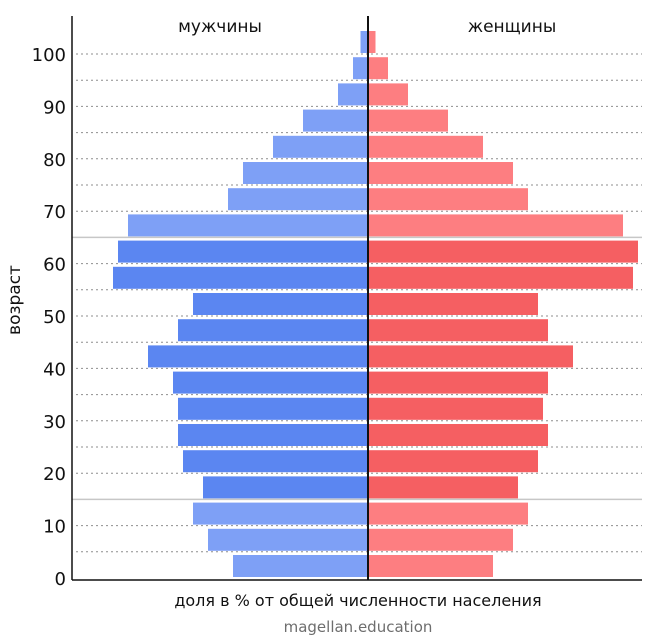  I want to click on legend-right-label: женщины, so click(512, 27).